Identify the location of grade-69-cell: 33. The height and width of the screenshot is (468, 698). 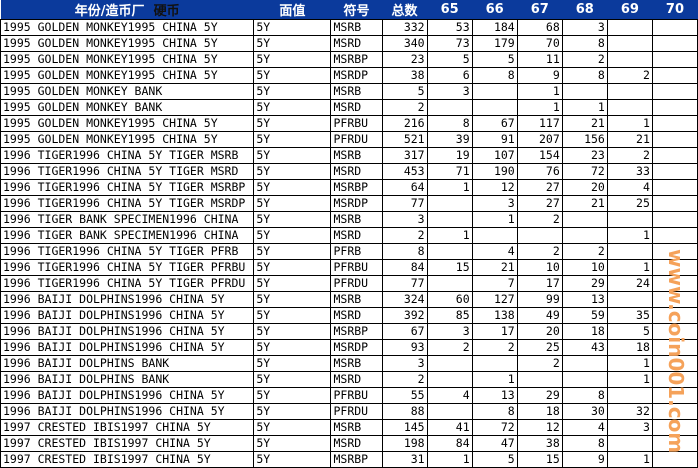
(629, 171).